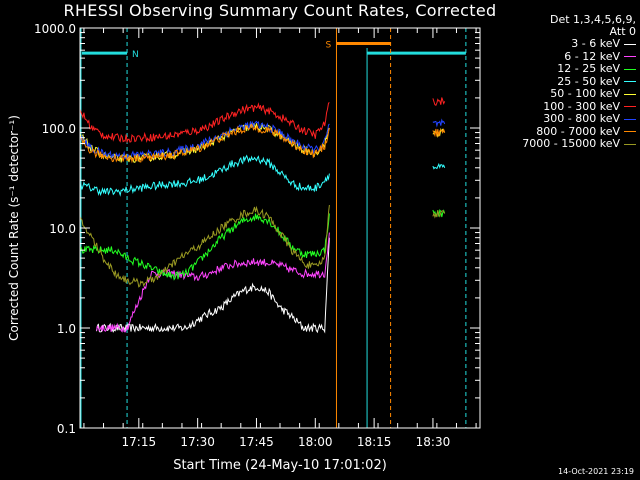 This screenshot has height=480, width=640. Describe the element at coordinates (581, 106) in the screenshot. I see `legend-label: 100 - 300 keV` at that location.